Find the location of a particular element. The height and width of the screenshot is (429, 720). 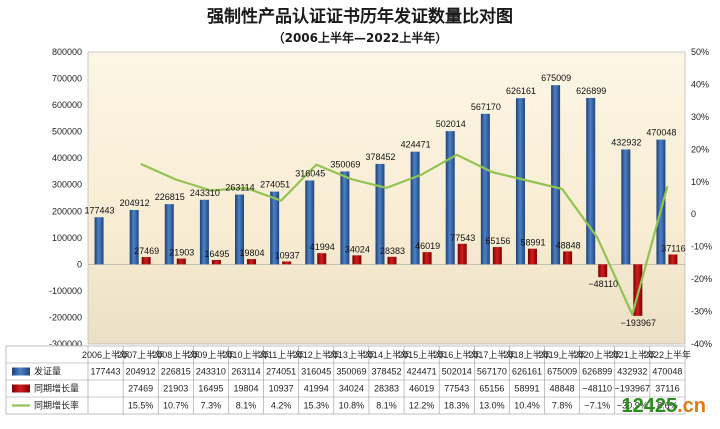

table-cell: 77543 is located at coordinates (456, 389).